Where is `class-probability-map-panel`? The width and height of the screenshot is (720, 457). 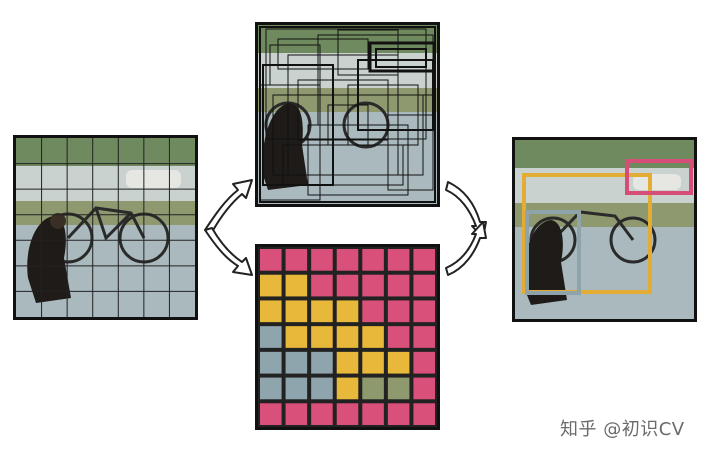
class-probability-map-panel is located at coordinates (347, 337).